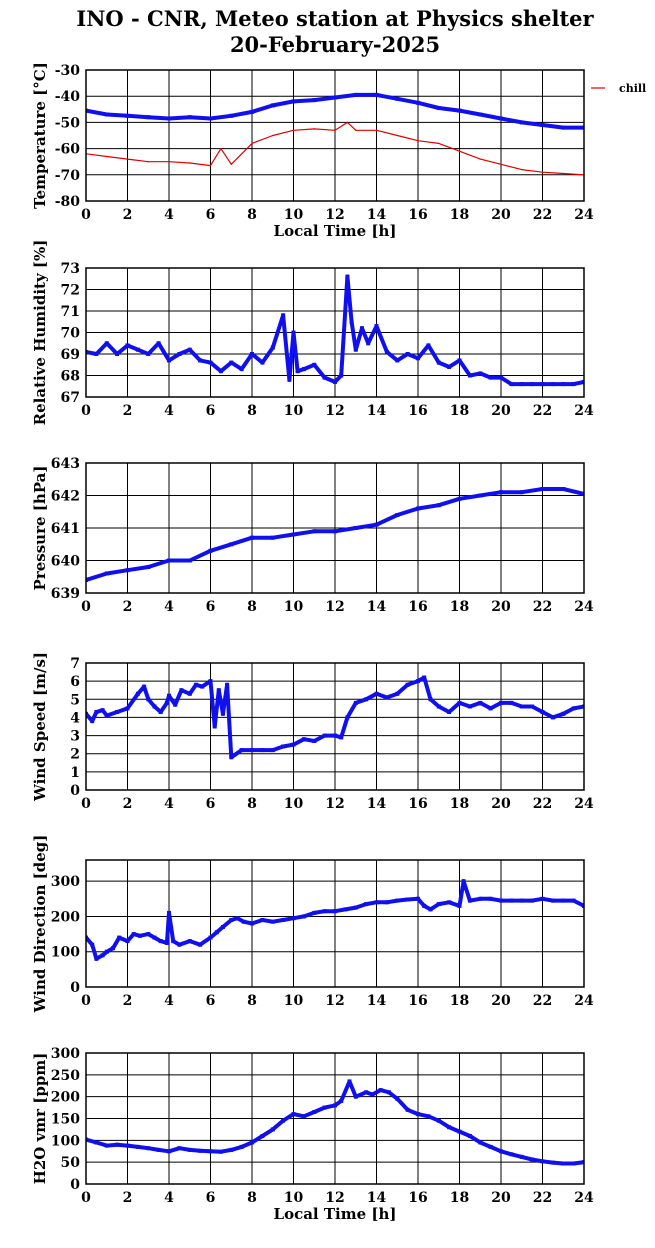  What do you see at coordinates (68, 176) in the screenshot?
I see `y-tick-label: -70` at bounding box center [68, 176].